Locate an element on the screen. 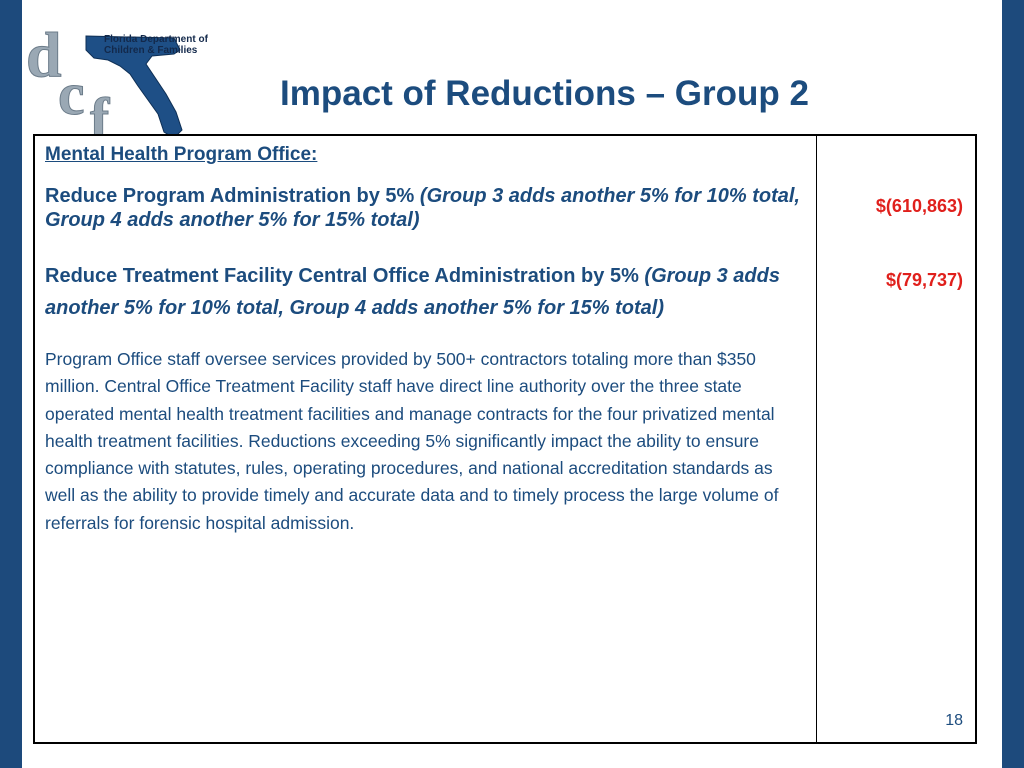  logo-org-line1: Florida Department of is located at coordinates (156, 39).